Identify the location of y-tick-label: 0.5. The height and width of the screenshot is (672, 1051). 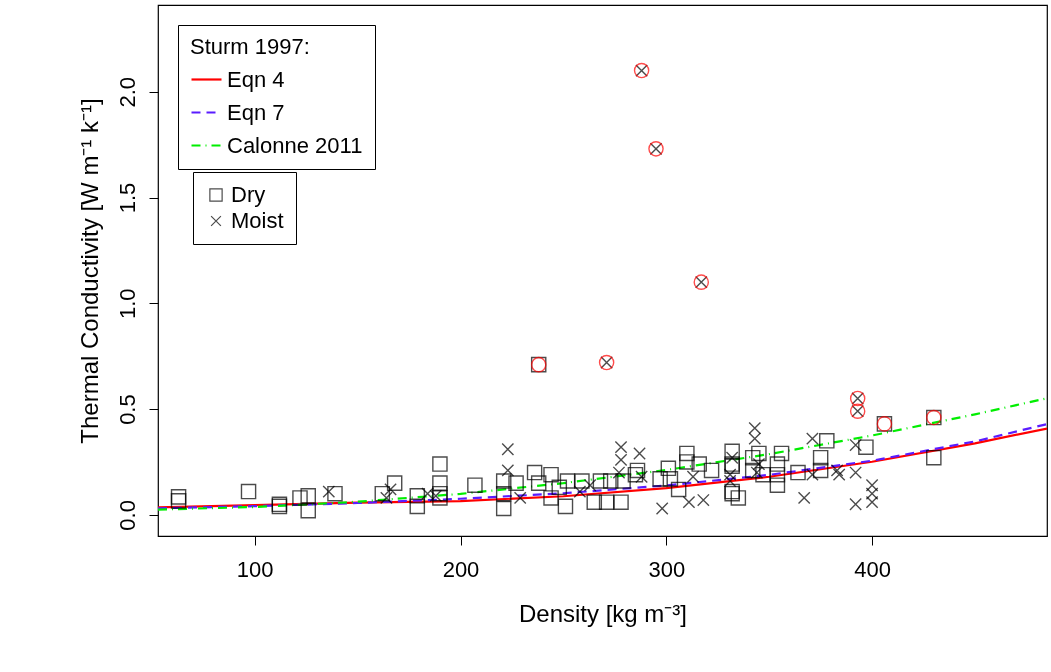
(127, 409).